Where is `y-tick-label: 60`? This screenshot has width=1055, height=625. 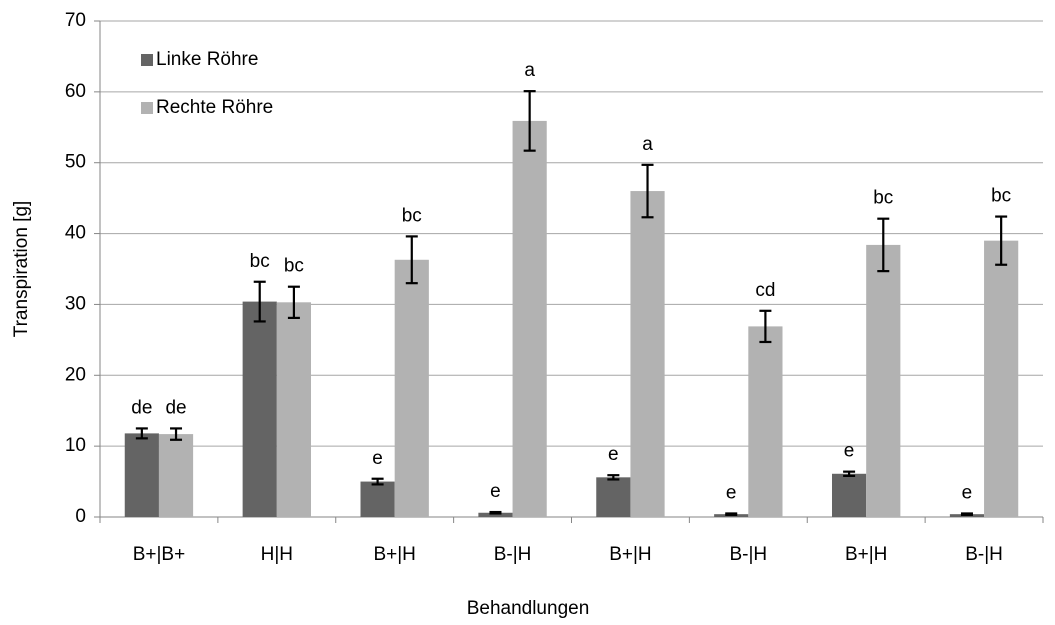 y-tick-label: 60 is located at coordinates (75, 91).